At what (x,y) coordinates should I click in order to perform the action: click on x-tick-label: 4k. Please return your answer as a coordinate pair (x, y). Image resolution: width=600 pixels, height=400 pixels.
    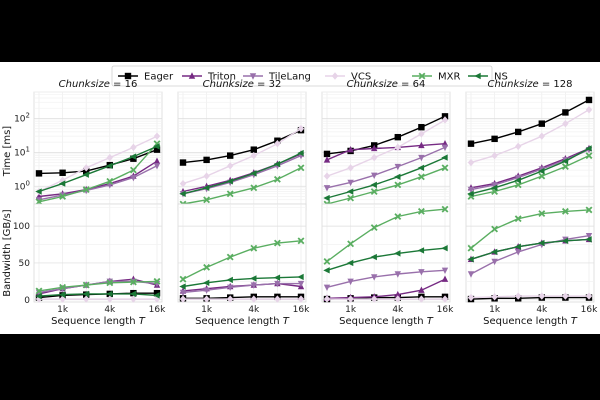
    Looking at the image, I should click on (110, 310).